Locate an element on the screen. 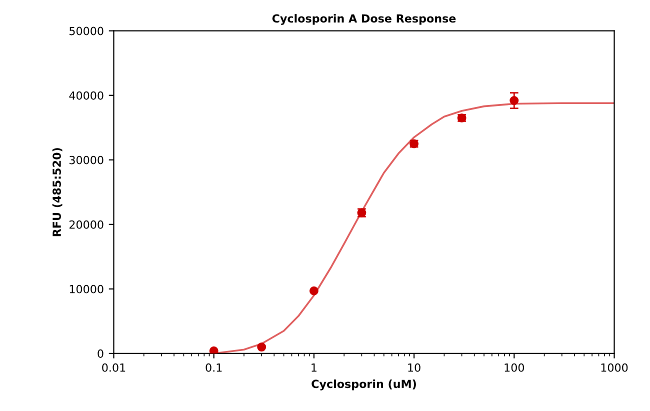  y-axis-title: RFU (485:520) is located at coordinates (57, 192).